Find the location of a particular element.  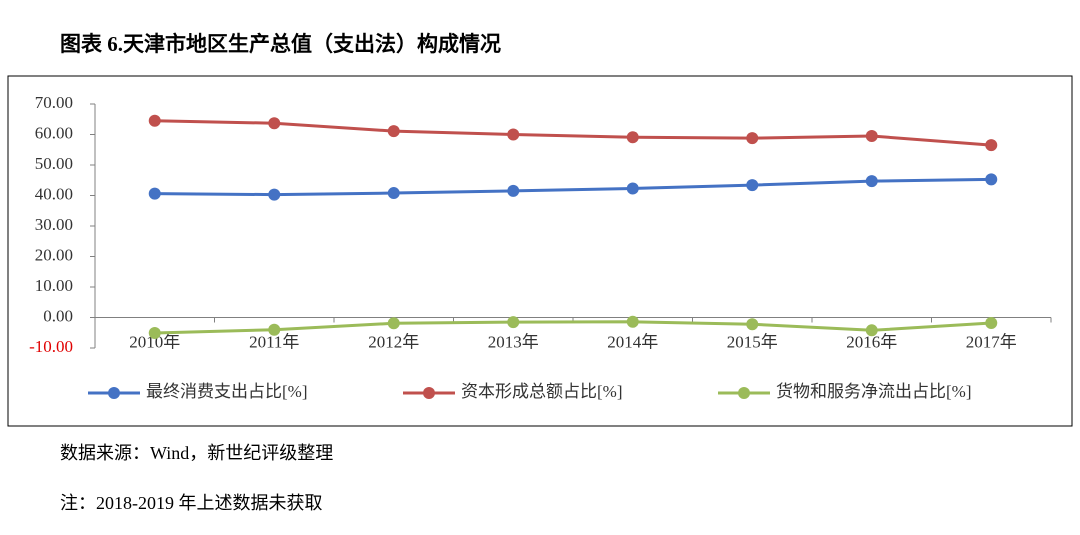

chart-title: 图表 6.天津市地区生产总值（支出法）构成情况 is located at coordinates (280, 44).